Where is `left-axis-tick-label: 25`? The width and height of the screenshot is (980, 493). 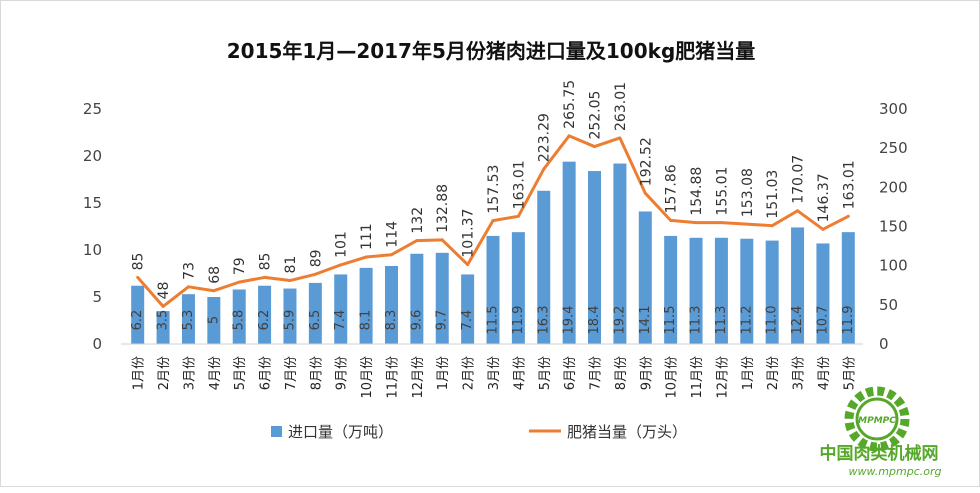 left-axis-tick-label: 25 is located at coordinates (92, 109).